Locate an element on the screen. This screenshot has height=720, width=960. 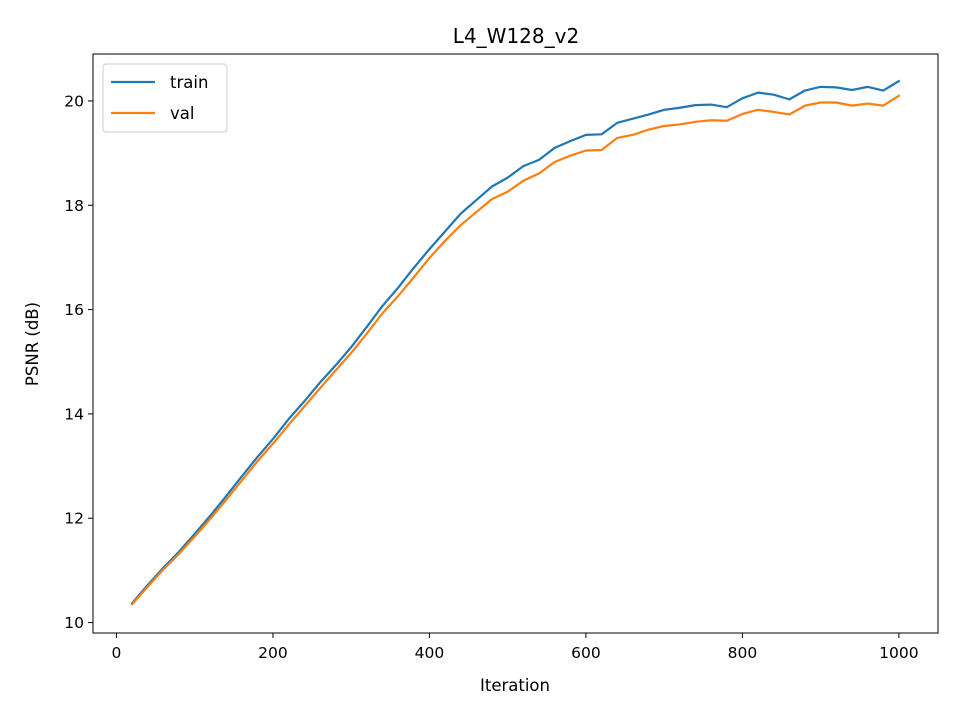
x-tick-label: 200 is located at coordinates (273, 653).